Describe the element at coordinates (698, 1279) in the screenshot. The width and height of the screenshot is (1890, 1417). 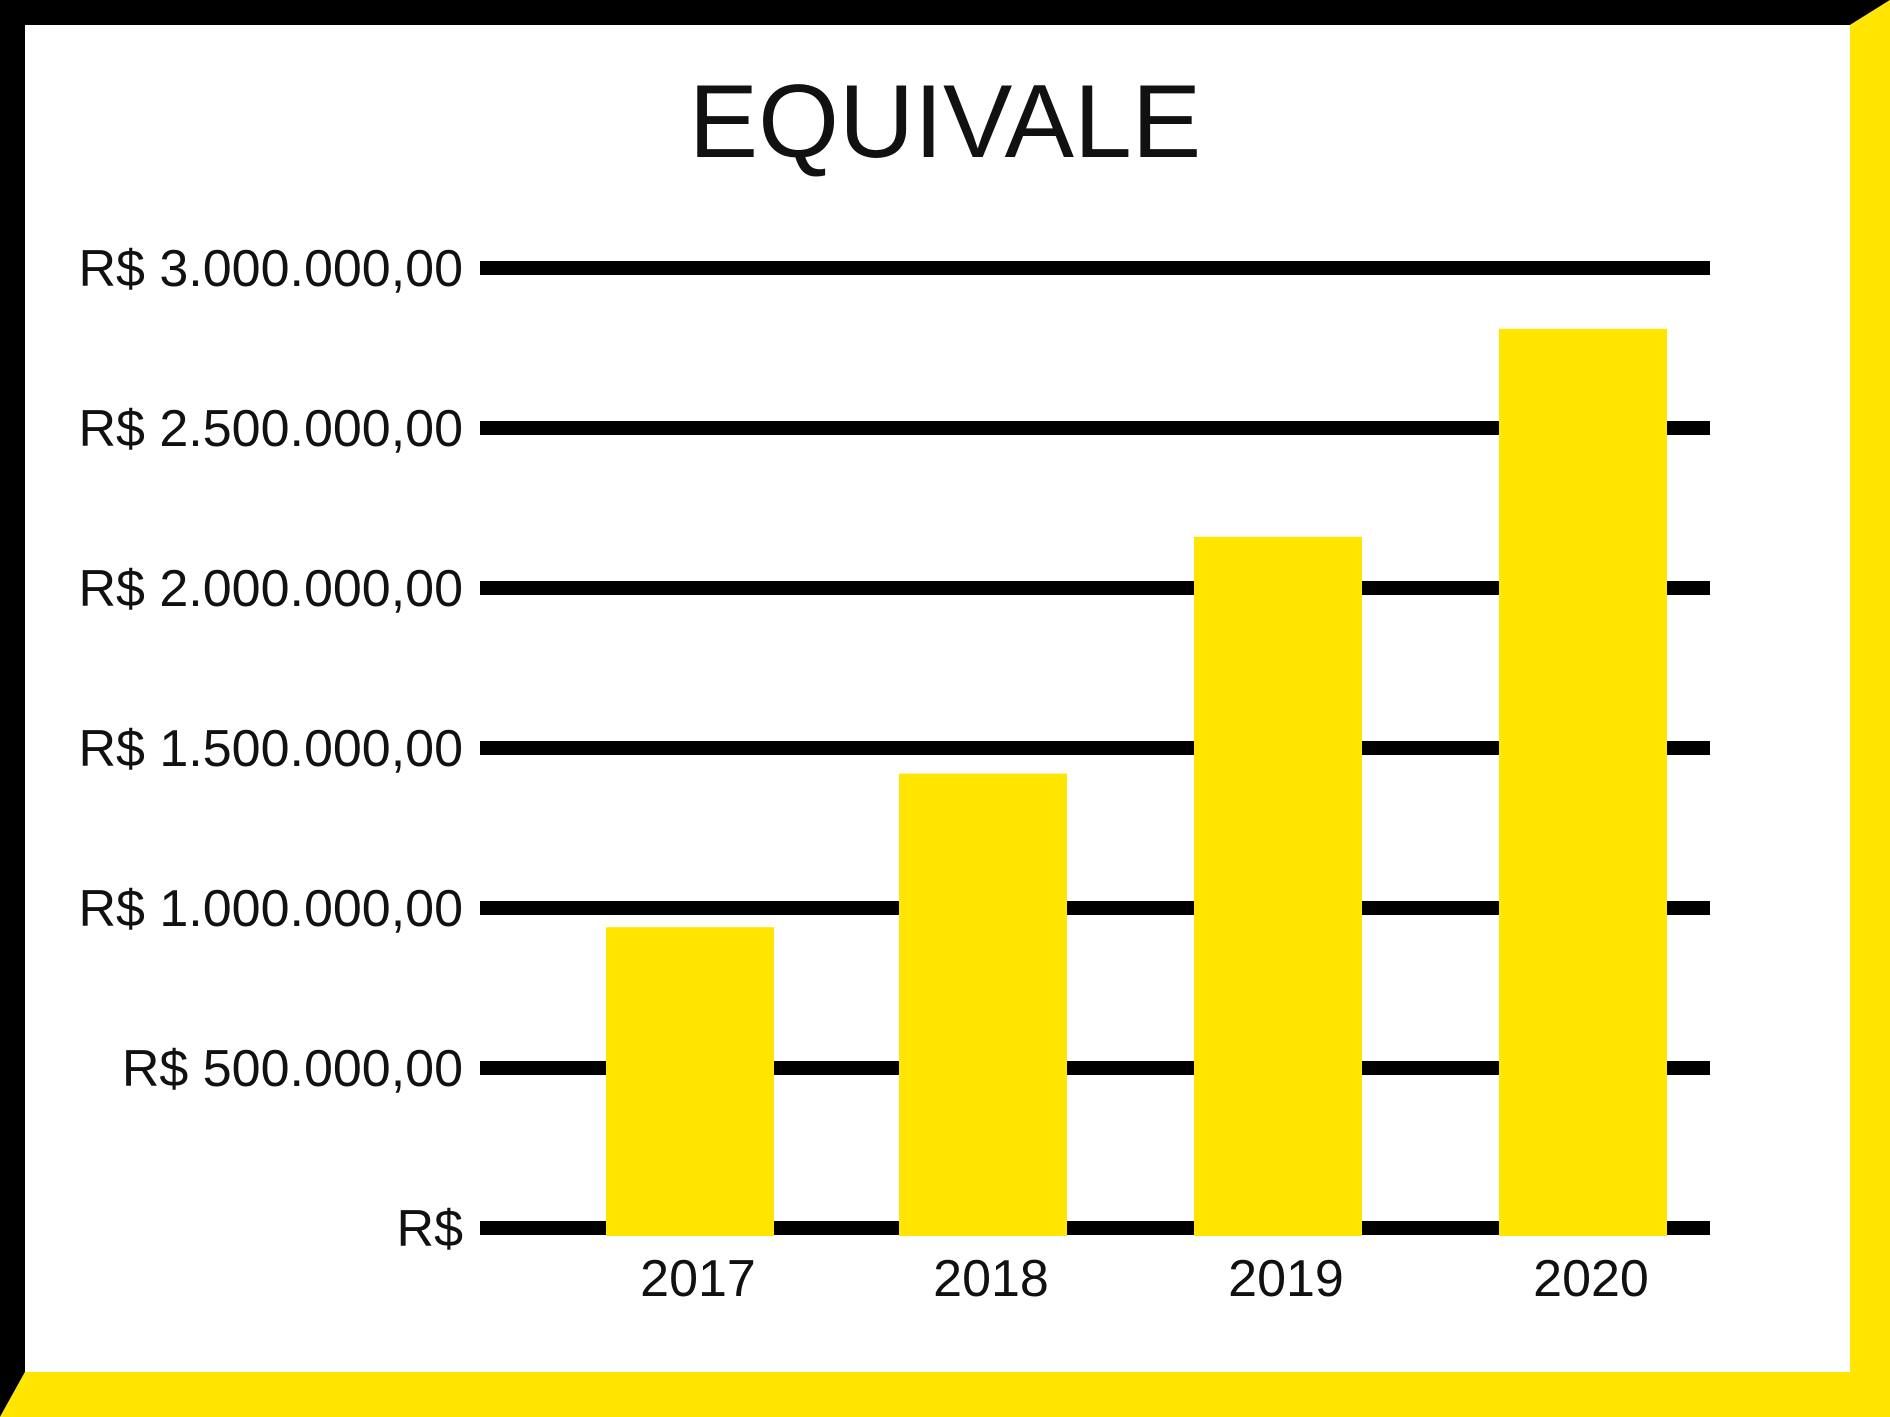
I see `x-tick-label: 2017` at that location.